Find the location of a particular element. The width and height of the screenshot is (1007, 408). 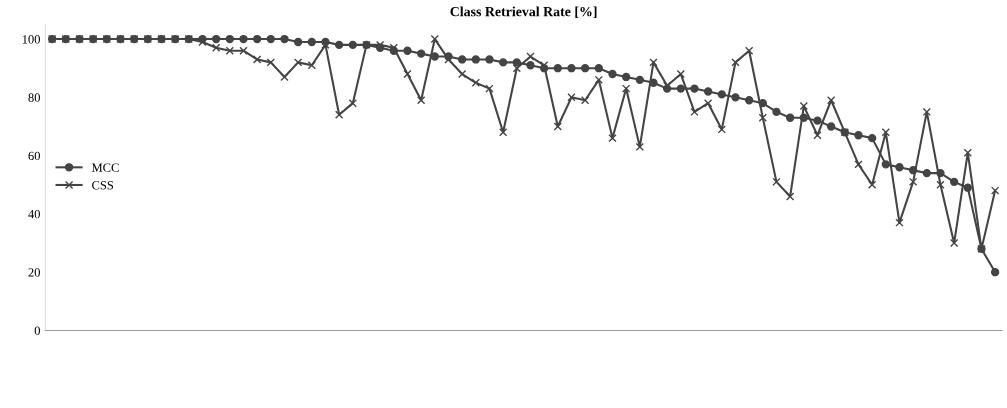

y-tick-label: 20 is located at coordinates (34, 272).